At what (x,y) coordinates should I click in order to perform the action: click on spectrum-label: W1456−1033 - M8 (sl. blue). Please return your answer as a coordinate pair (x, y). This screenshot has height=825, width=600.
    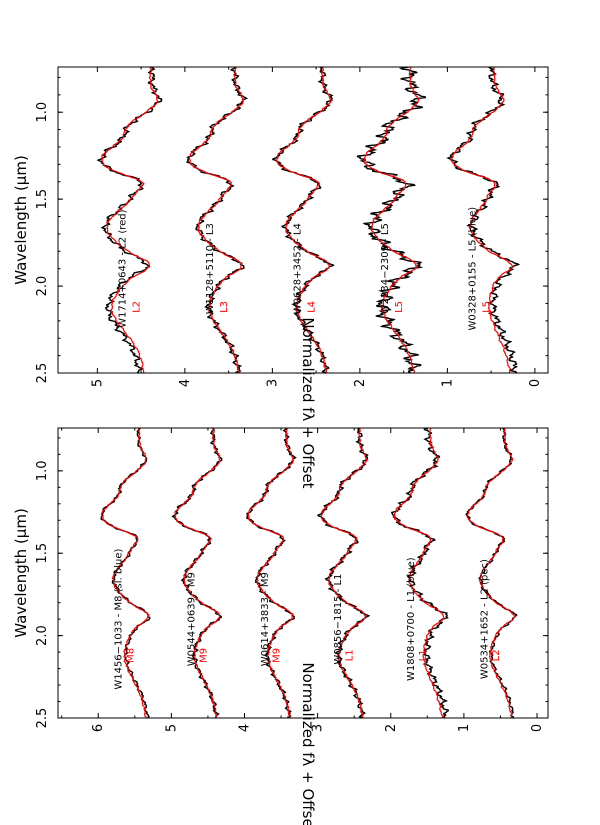
    Looking at the image, I should click on (119, 619).